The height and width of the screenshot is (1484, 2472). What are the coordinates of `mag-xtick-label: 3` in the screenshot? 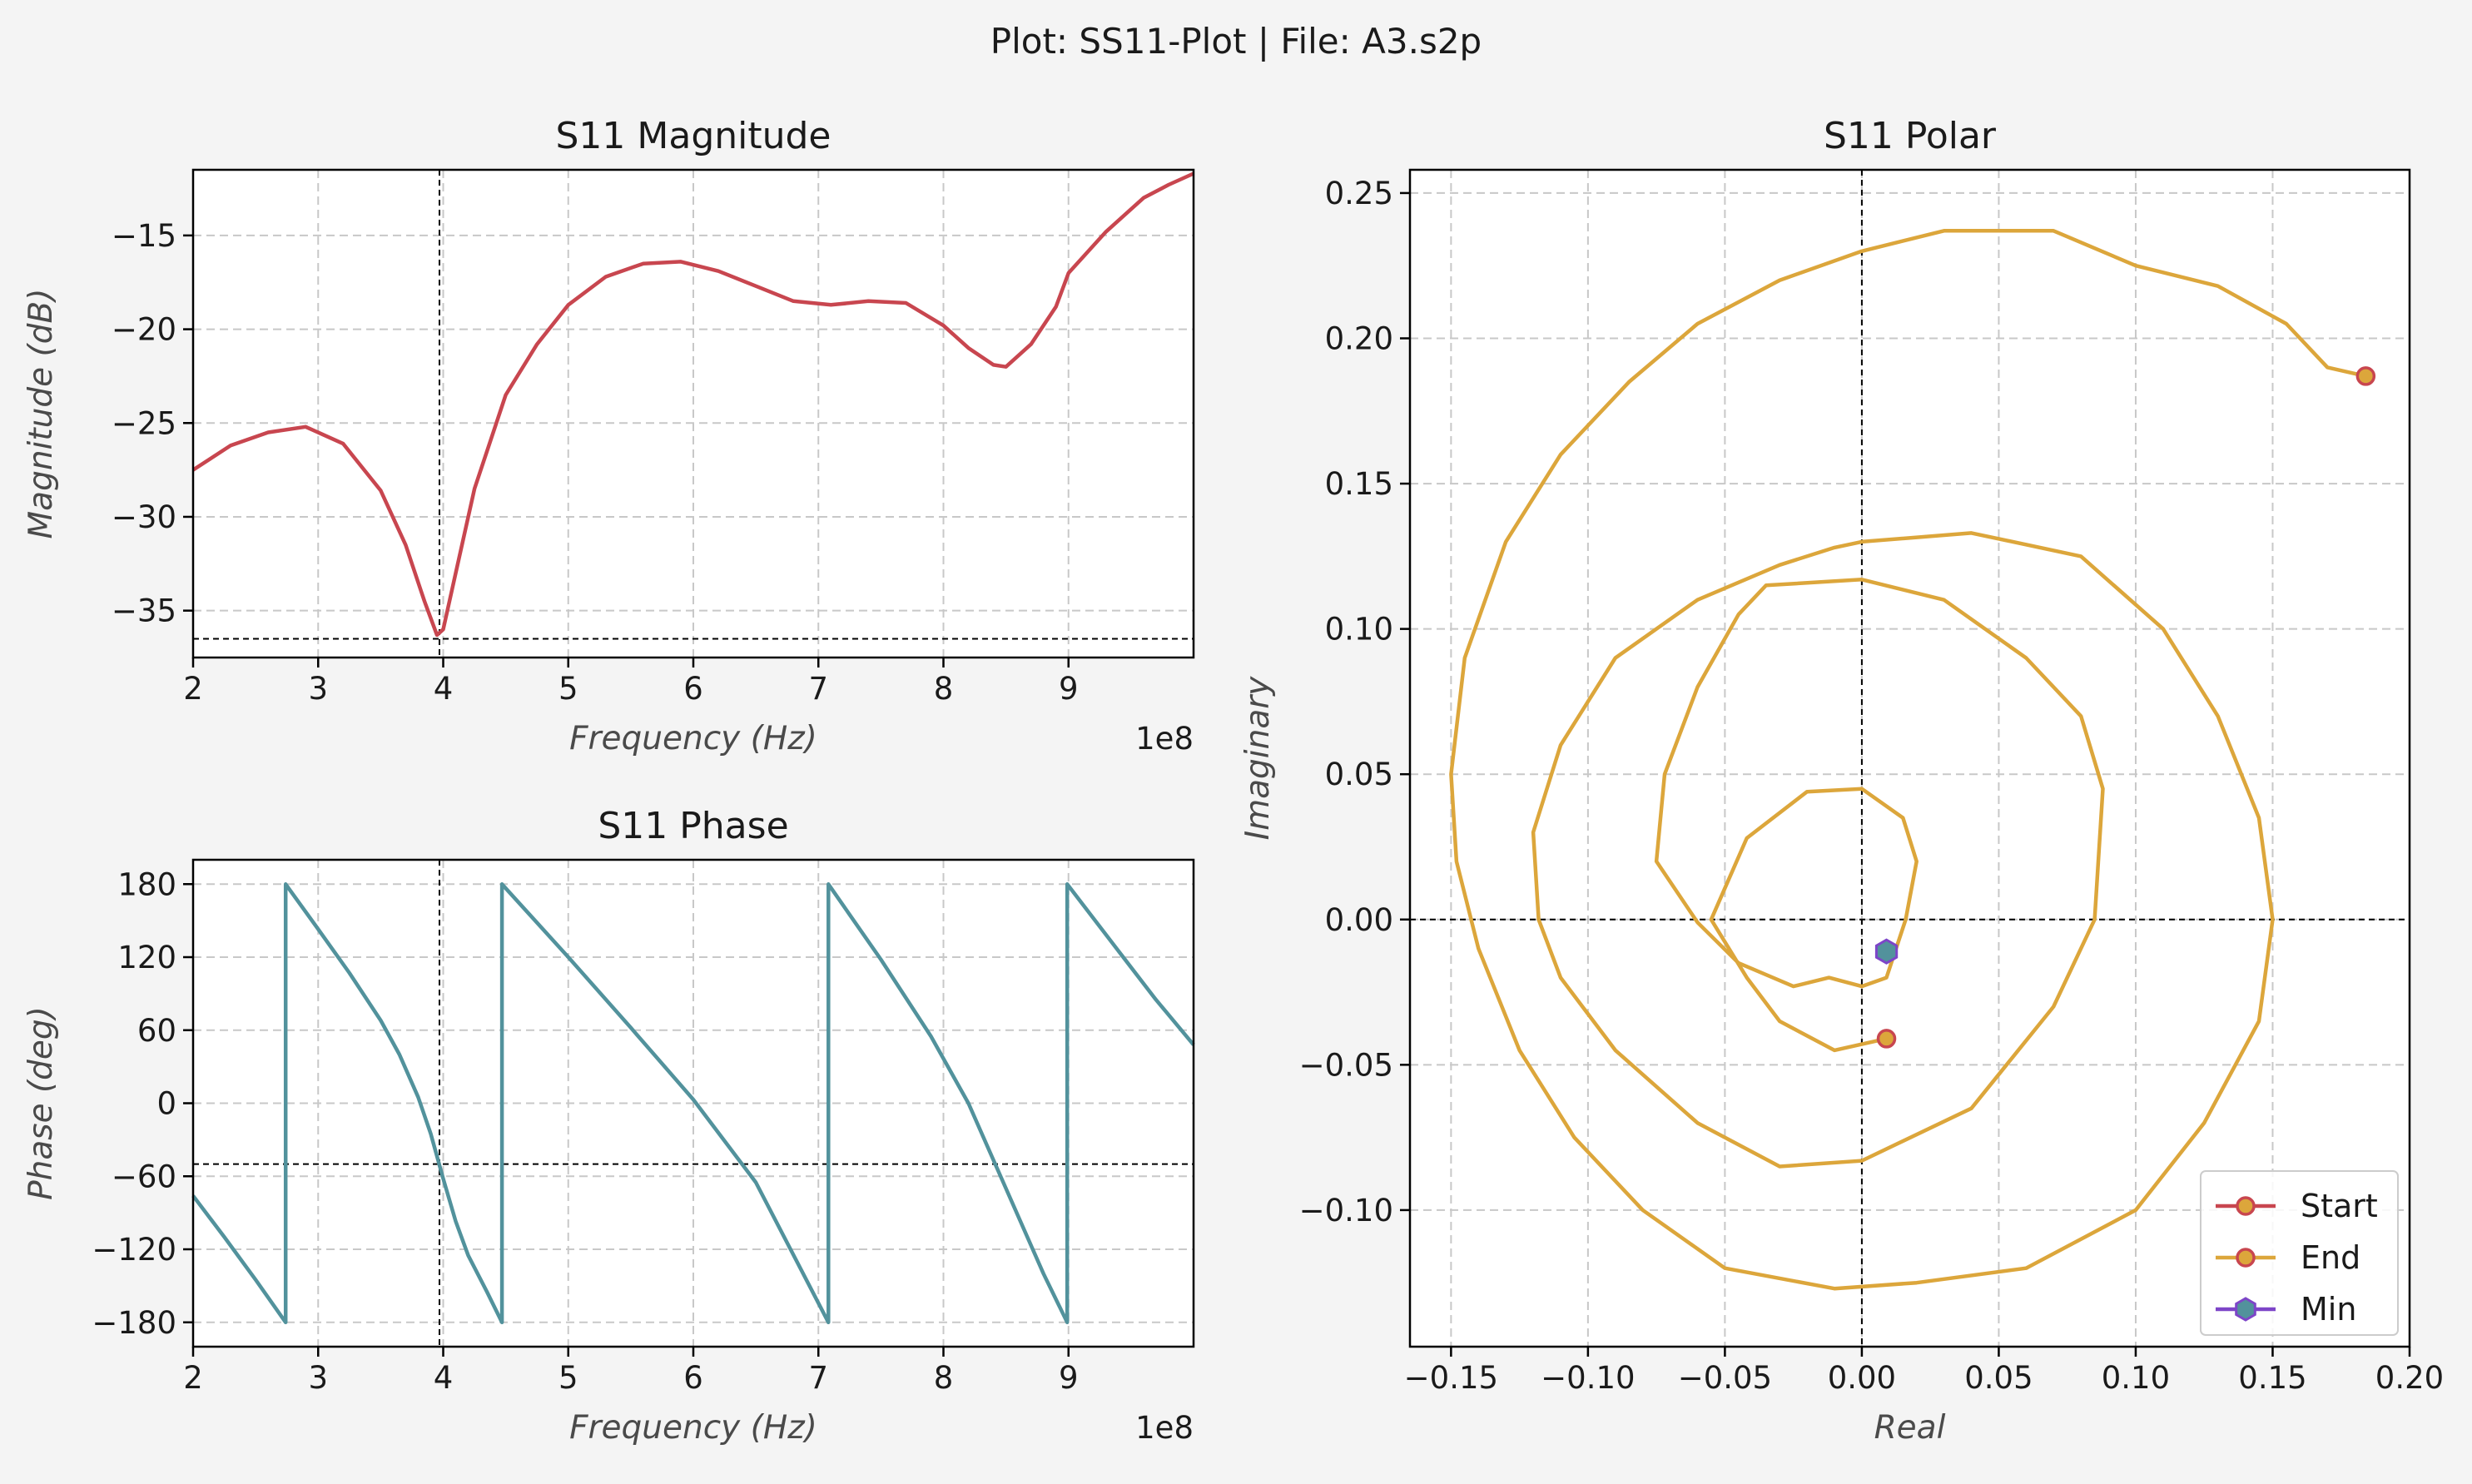 It's located at (318, 689).